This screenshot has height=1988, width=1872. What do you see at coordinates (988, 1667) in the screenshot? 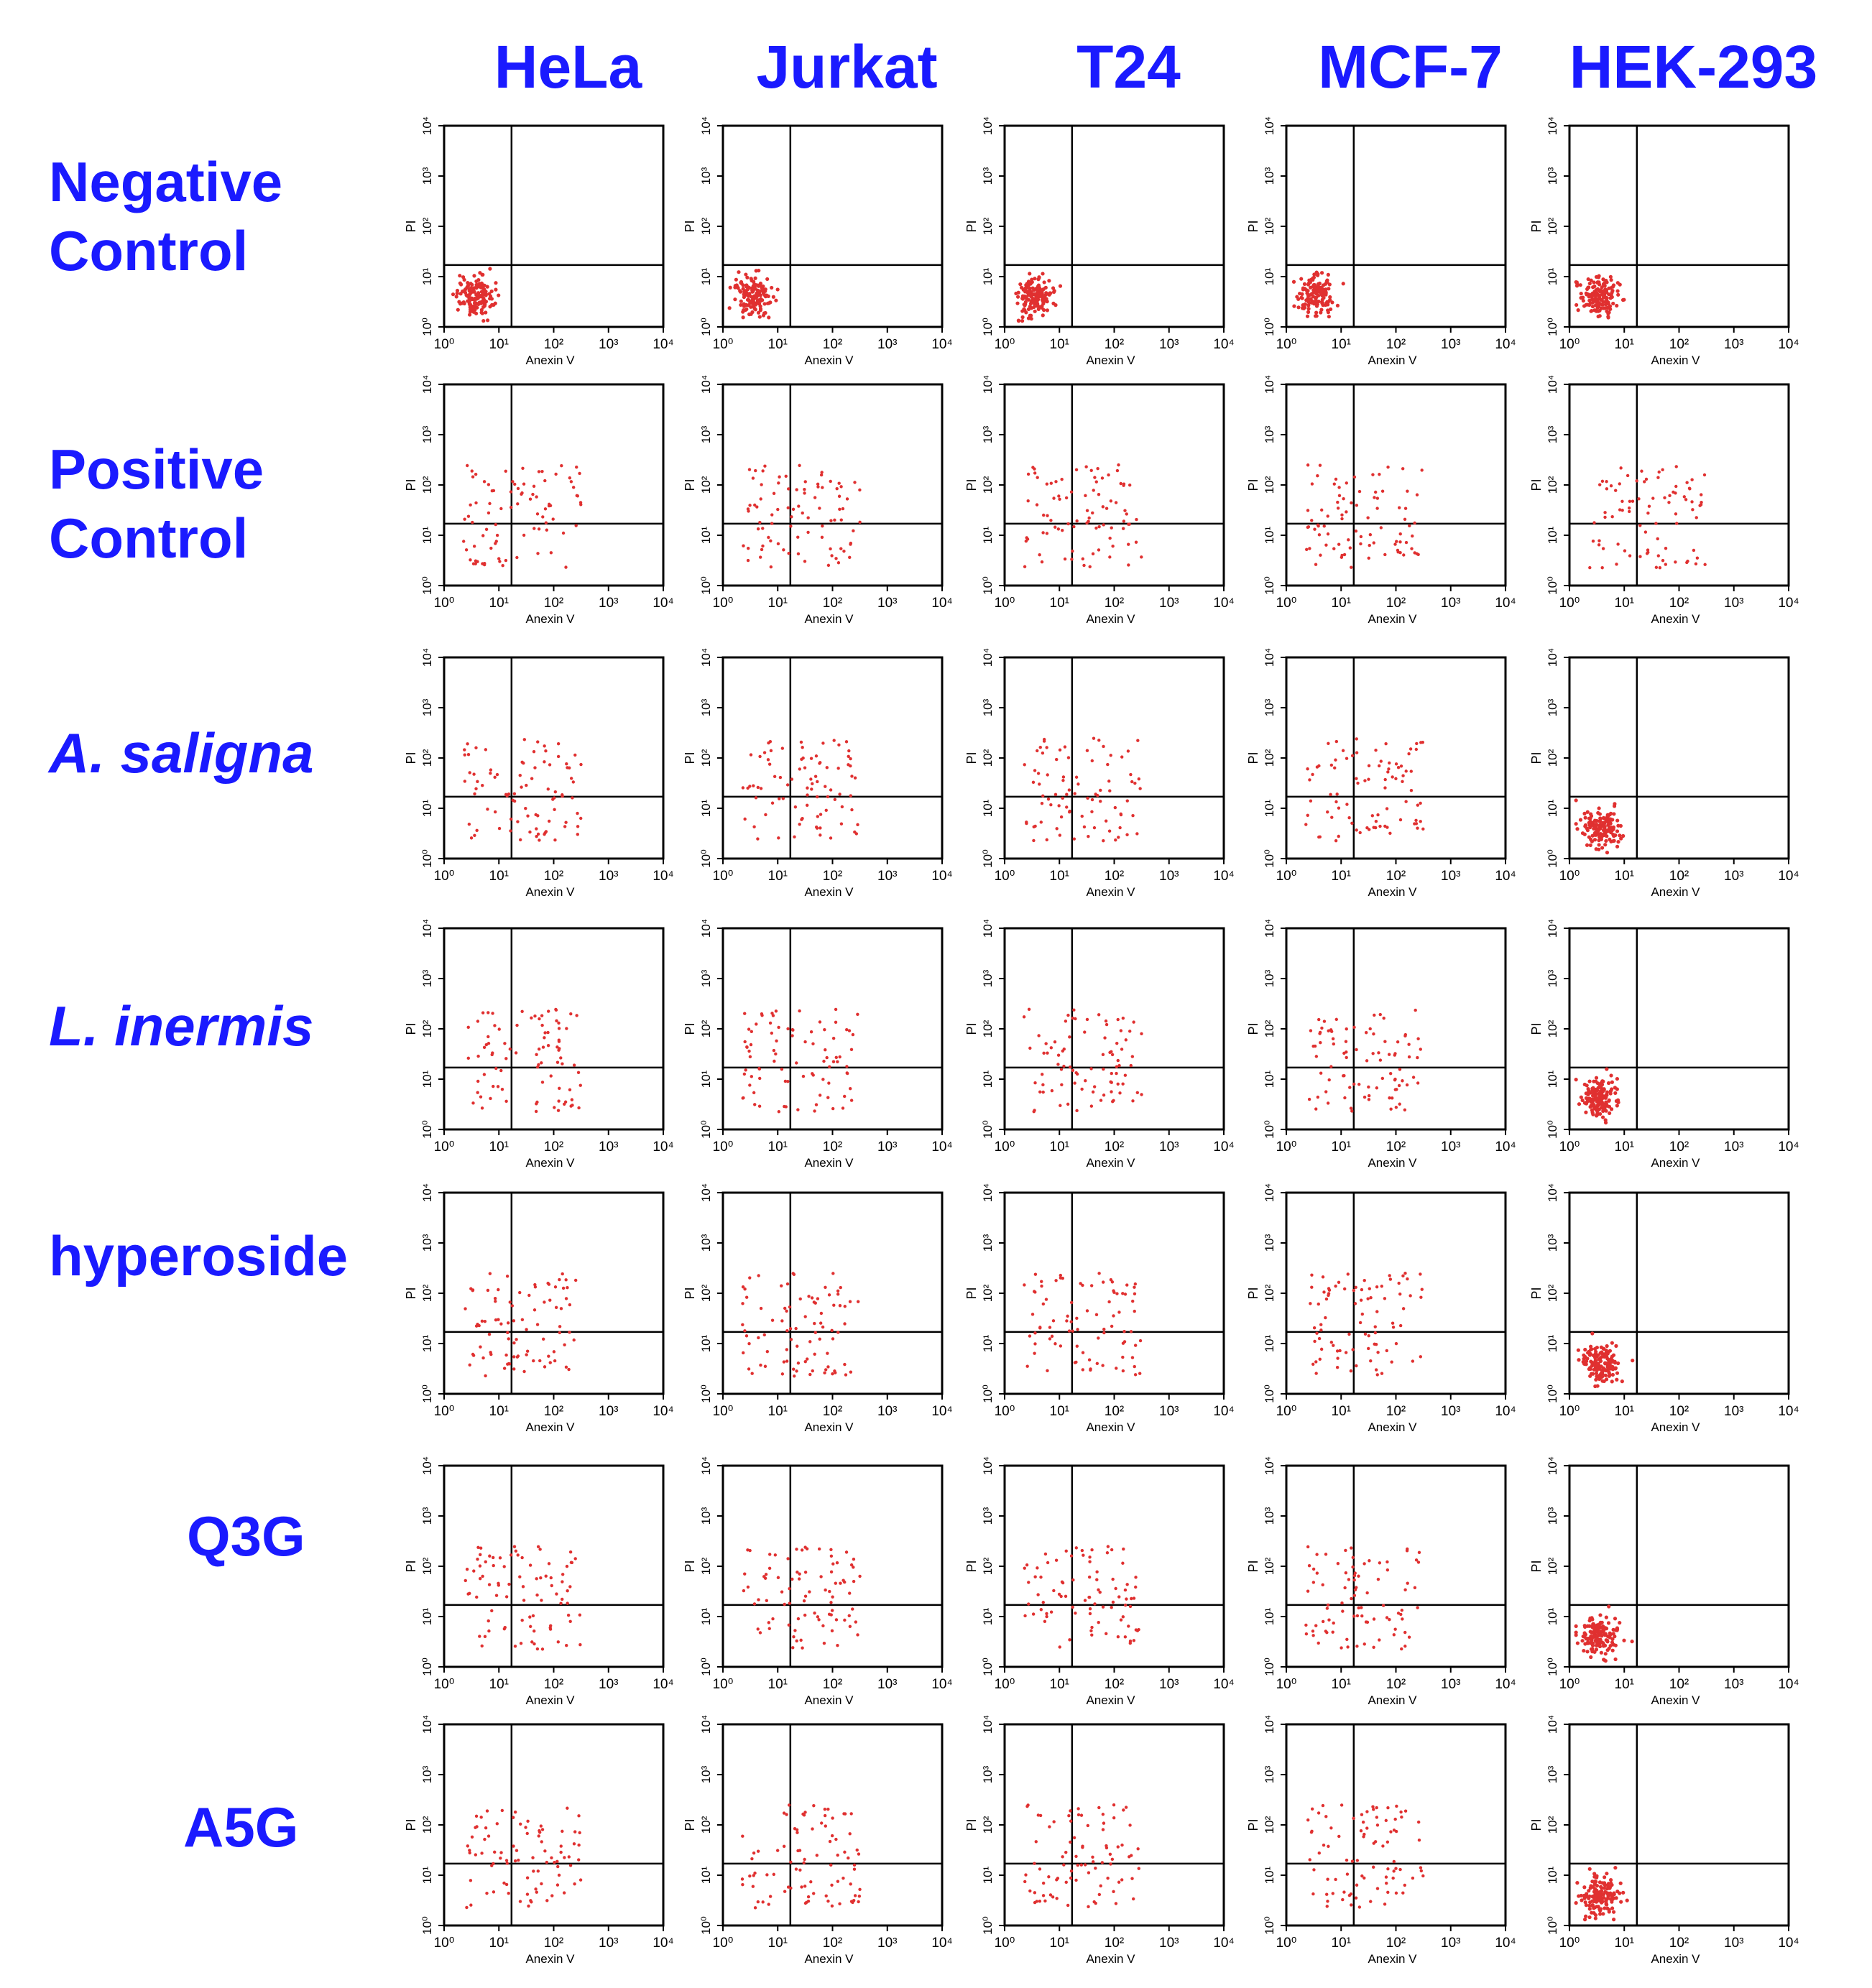
I see `y-tick-label: 10⁰` at bounding box center [988, 1667].